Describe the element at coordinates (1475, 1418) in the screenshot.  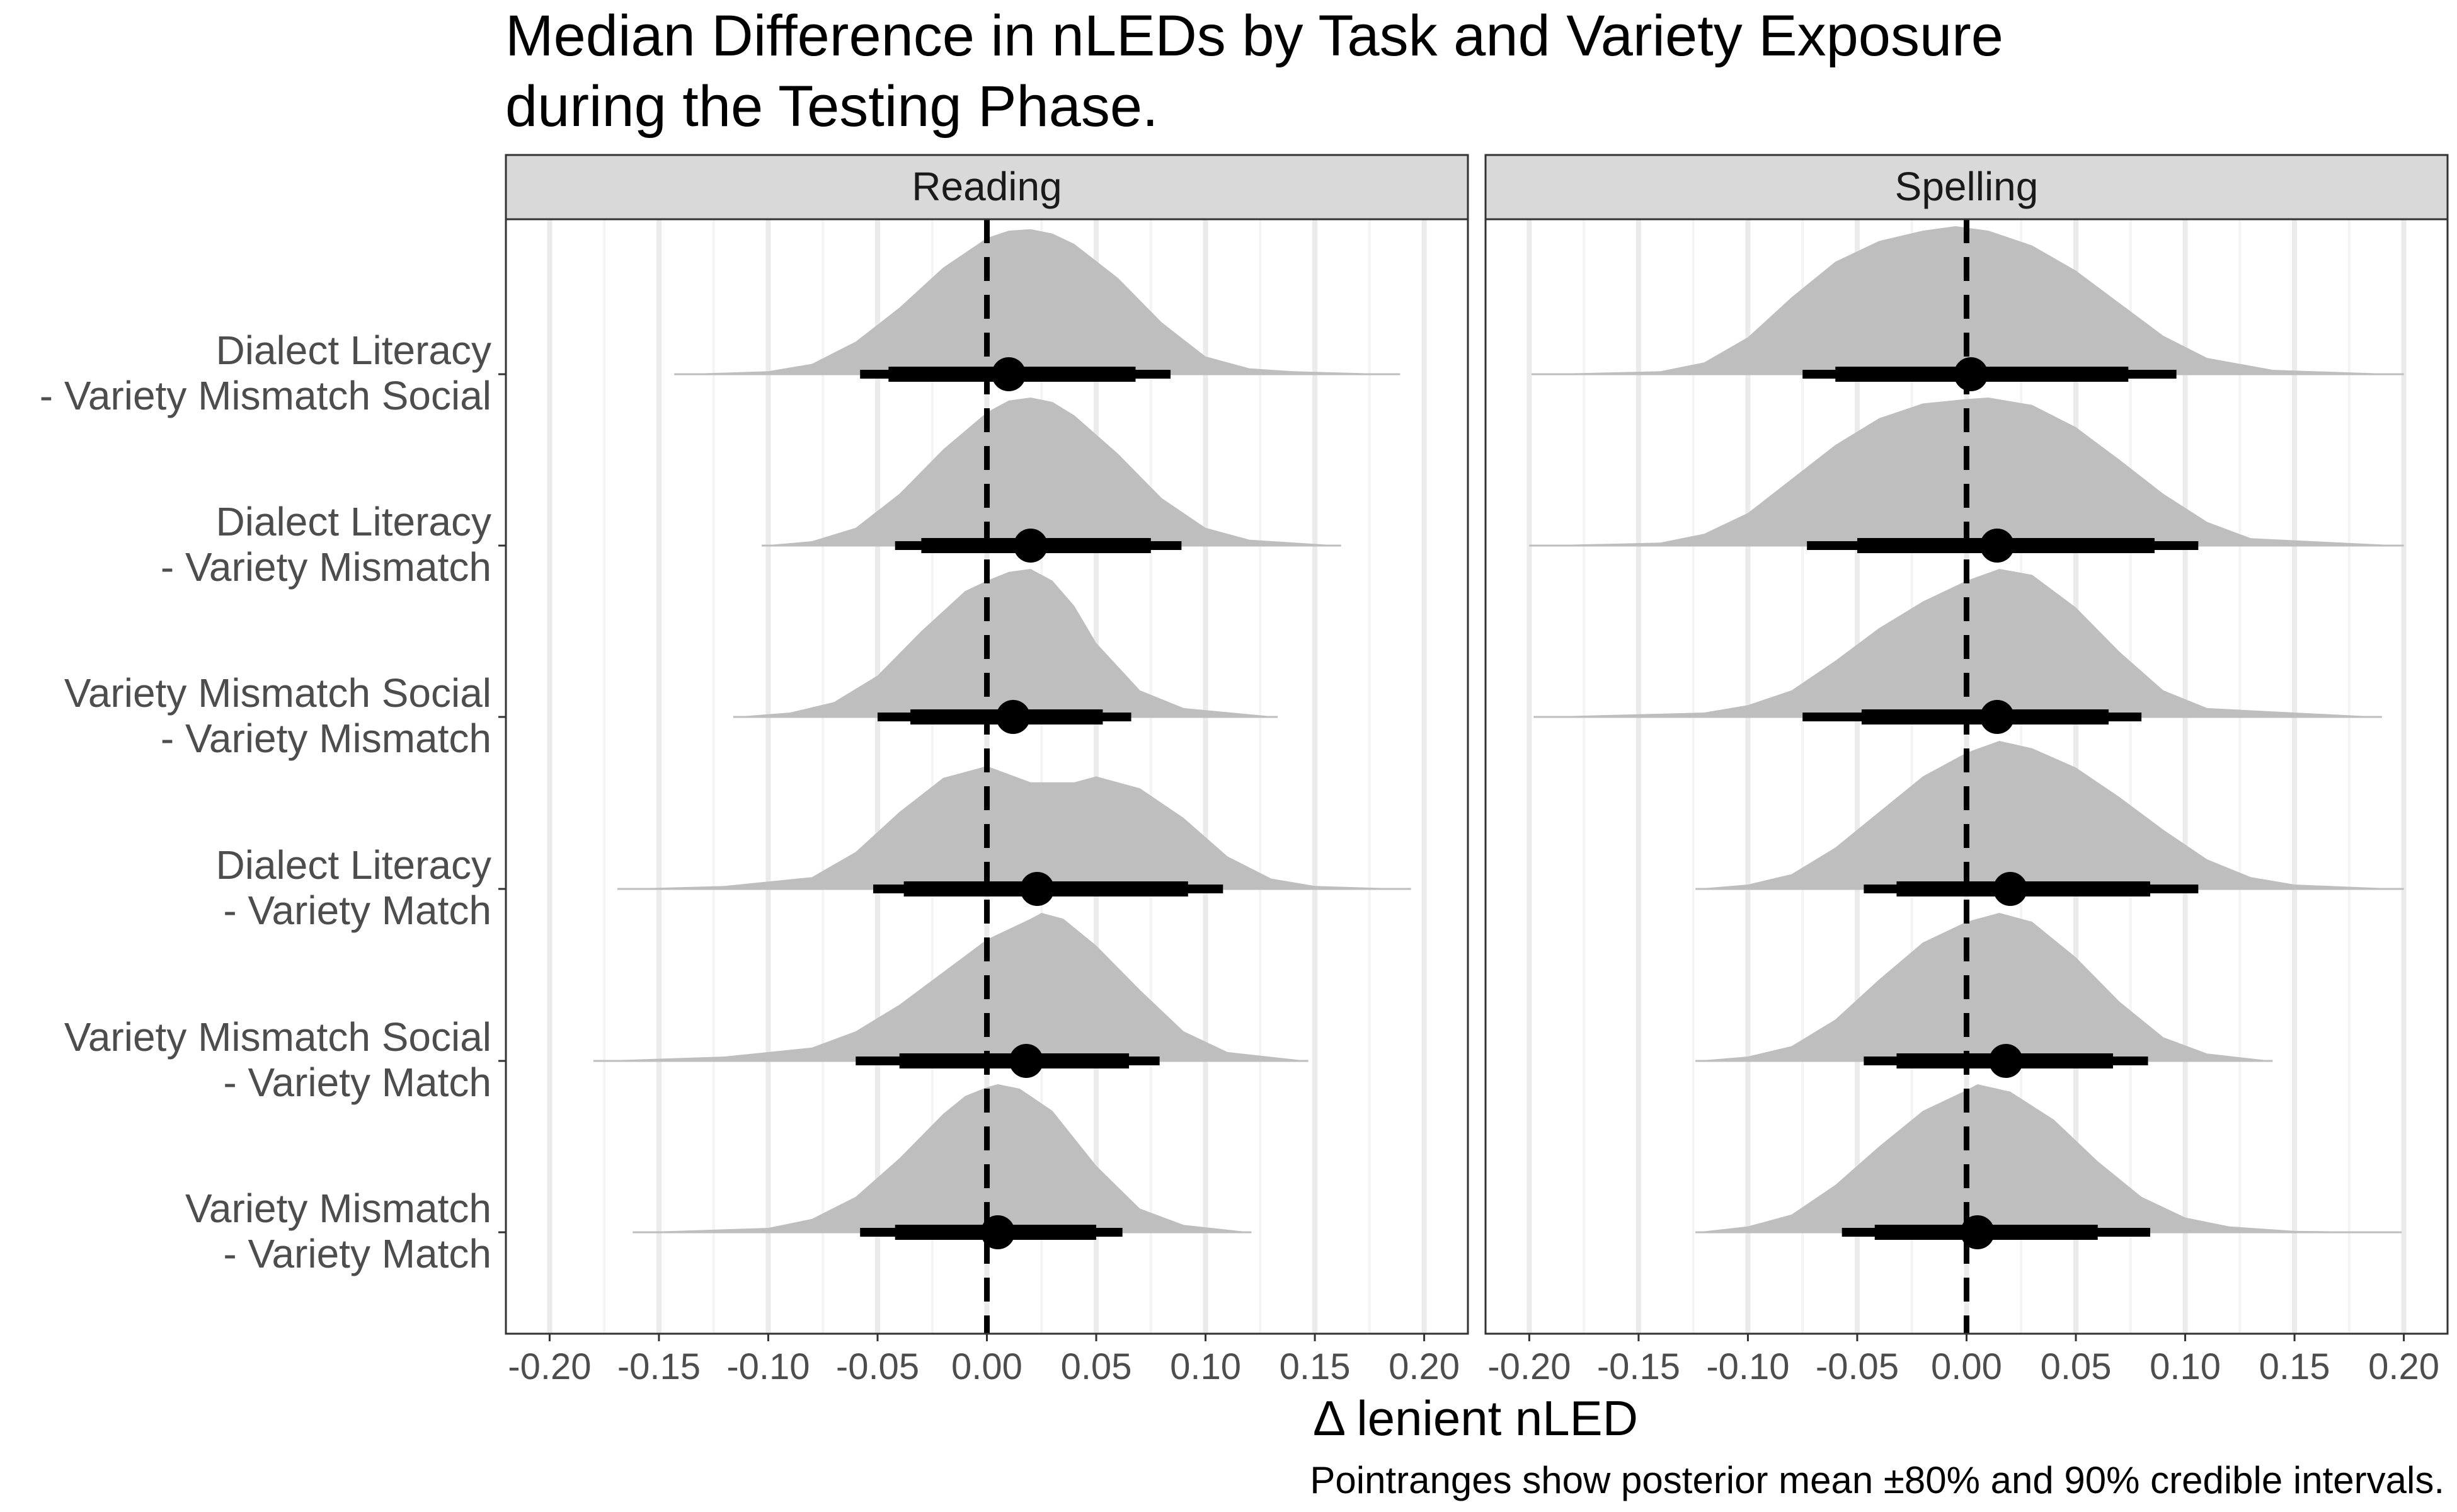
I see `x-axis-title: Δ lenient nLED` at that location.